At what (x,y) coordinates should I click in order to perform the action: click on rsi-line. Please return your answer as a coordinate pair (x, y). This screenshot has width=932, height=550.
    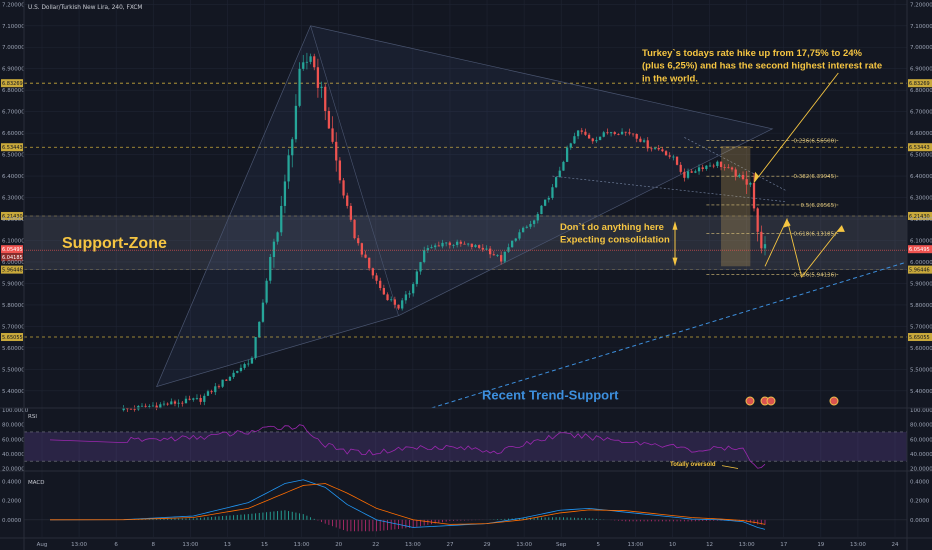
    Looking at the image, I should click on (407, 446).